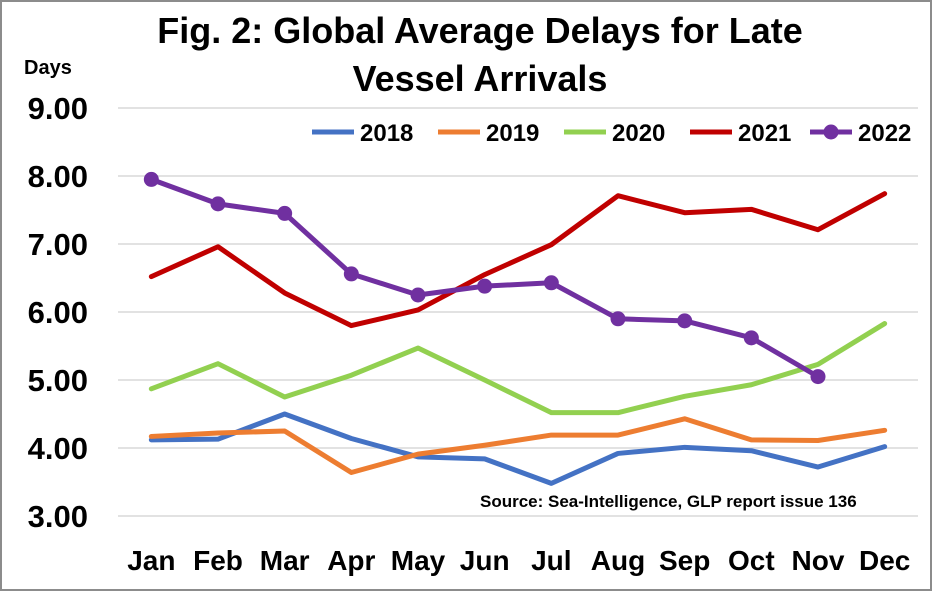  I want to click on y-tick-label: 9.00, so click(58, 108).